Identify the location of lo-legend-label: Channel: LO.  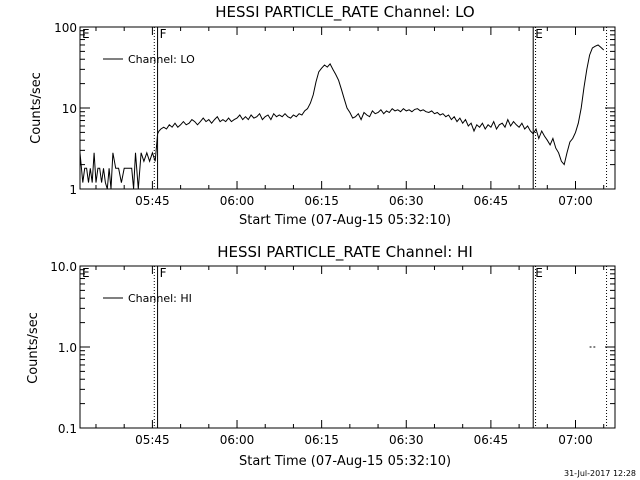
(161, 59).